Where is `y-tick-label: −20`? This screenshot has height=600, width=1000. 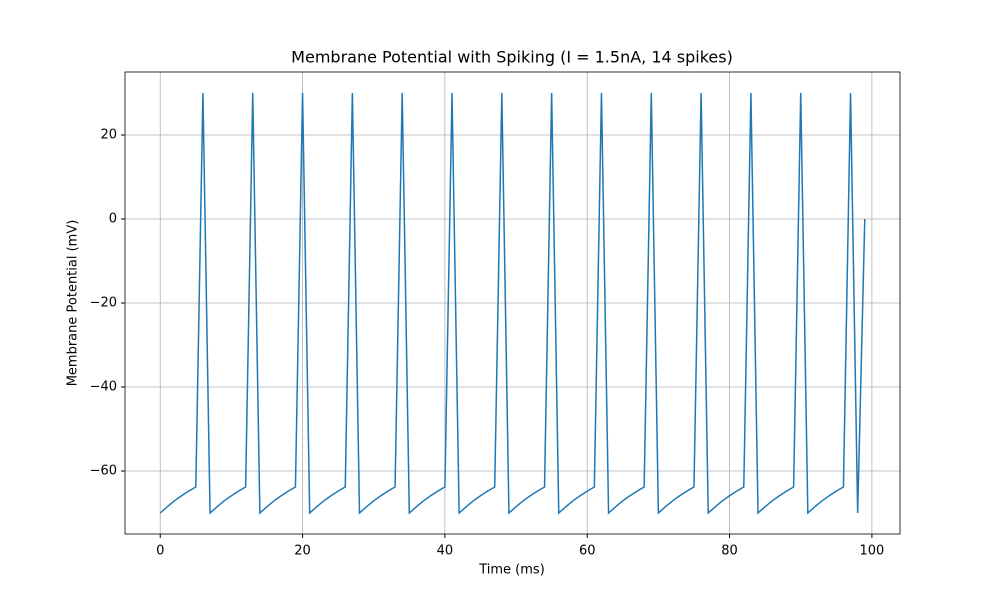 y-tick-label: −20 is located at coordinates (103, 303).